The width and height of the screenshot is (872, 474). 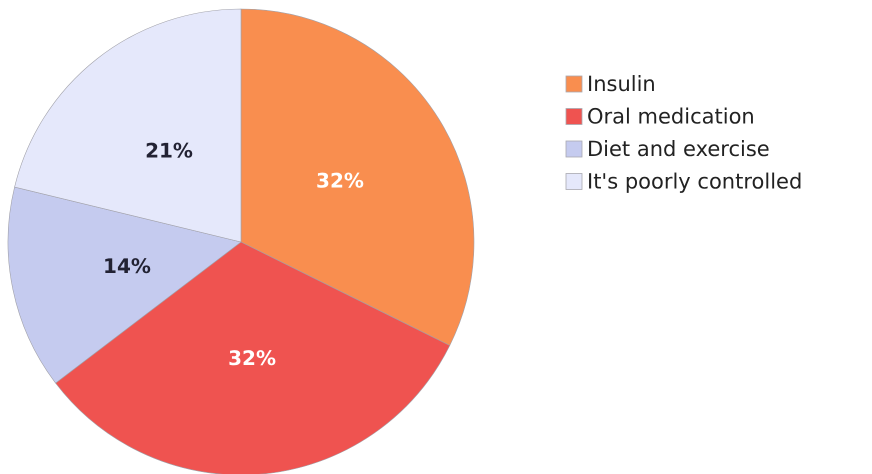 I want to click on legend-label: Oral medication, so click(x=671, y=116).